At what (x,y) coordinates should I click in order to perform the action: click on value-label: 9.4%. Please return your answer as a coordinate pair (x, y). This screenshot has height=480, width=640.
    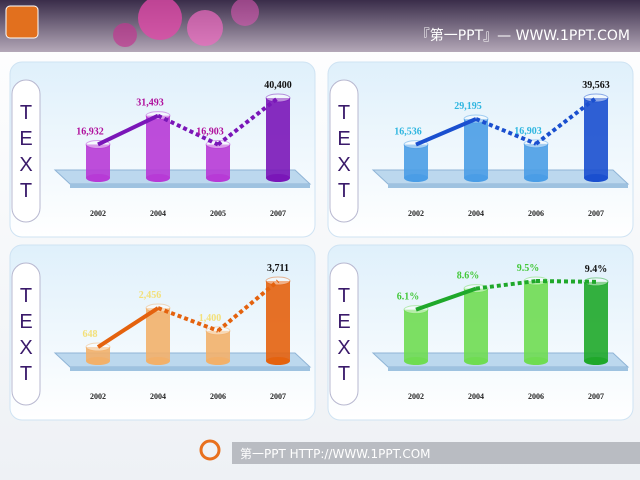
    Looking at the image, I should click on (596, 269).